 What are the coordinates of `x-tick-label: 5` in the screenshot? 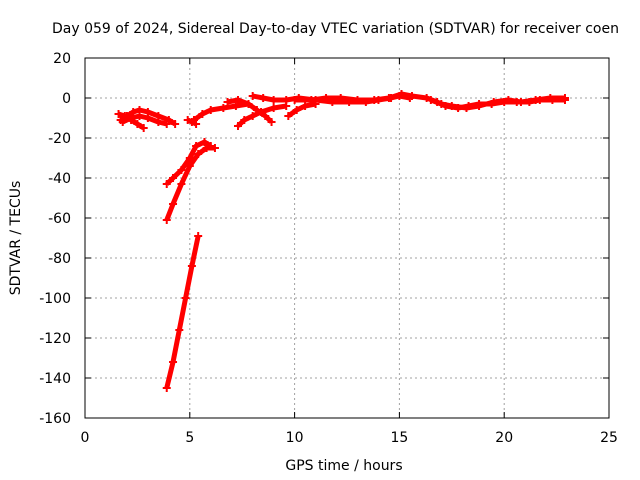 It's located at (189, 438).